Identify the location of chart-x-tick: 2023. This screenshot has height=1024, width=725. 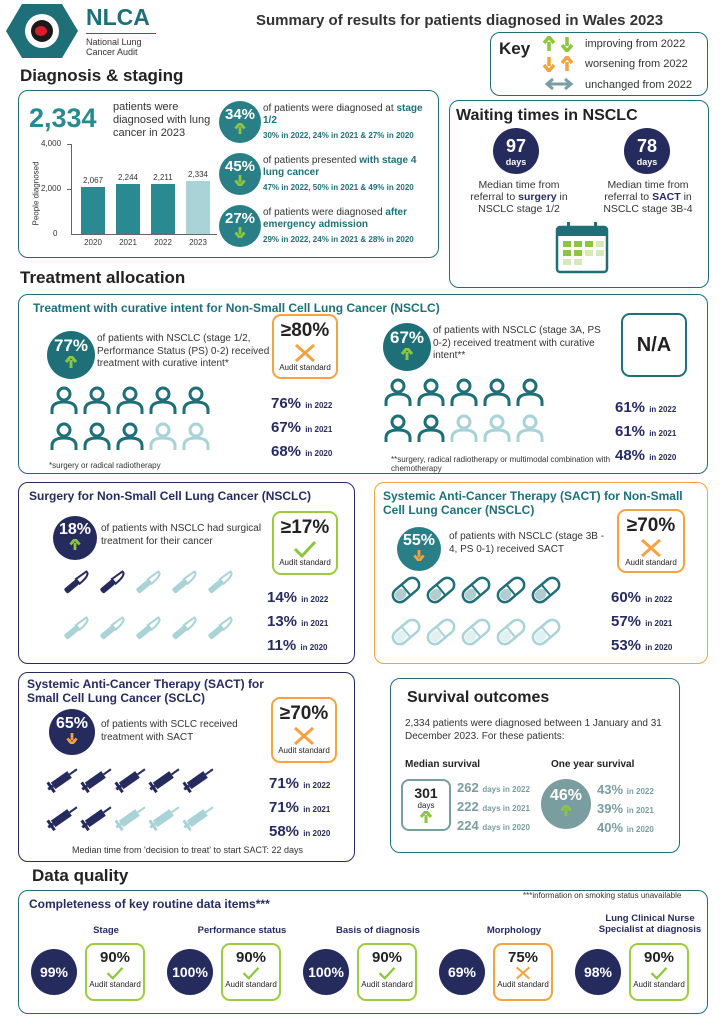
(198, 242).